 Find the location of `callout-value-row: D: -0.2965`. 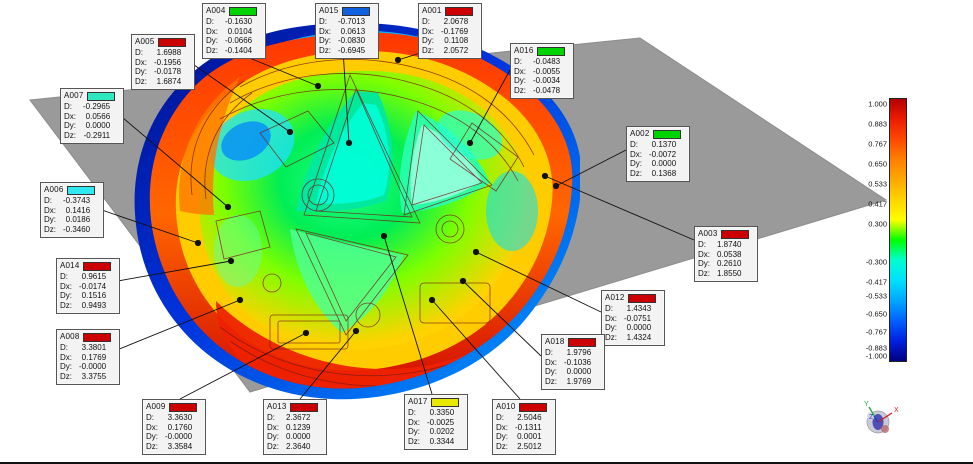

callout-value-row: D: -0.2965 is located at coordinates (87, 107).